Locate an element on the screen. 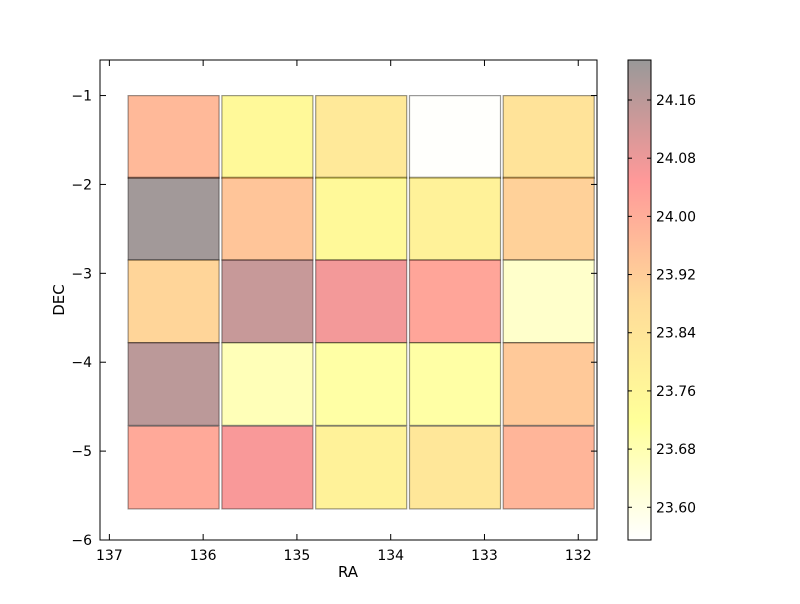 The height and width of the screenshot is (604, 800). x-tick-label: 136 is located at coordinates (203, 556).